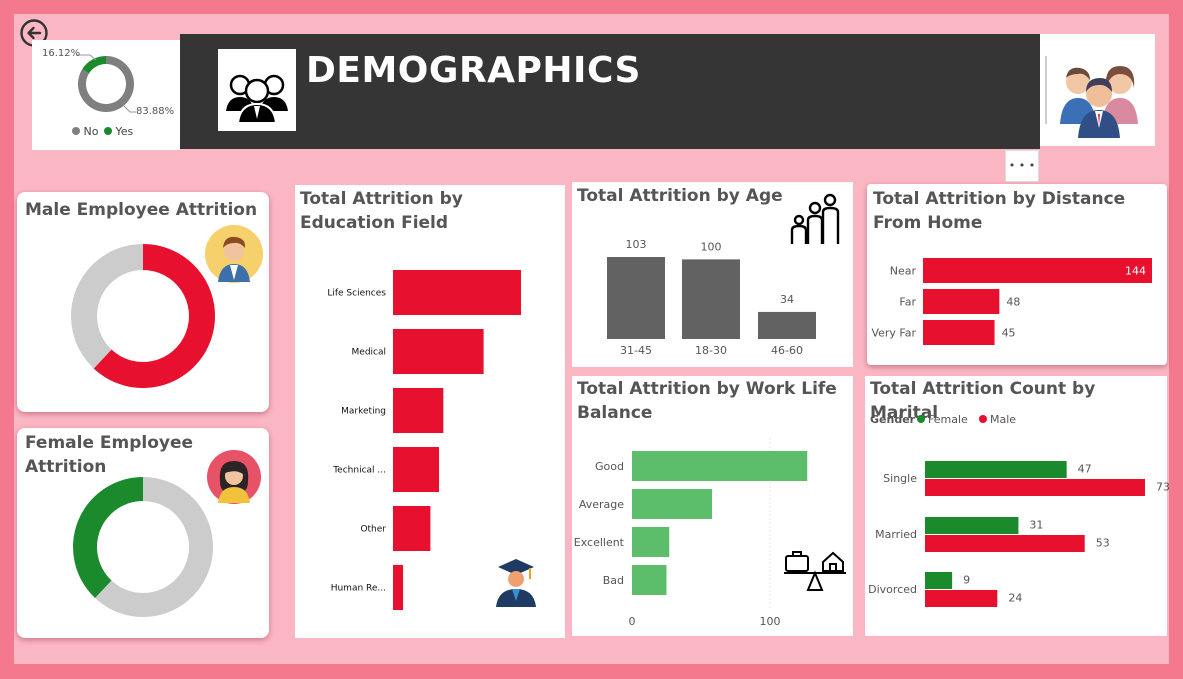 The image size is (1183, 679). What do you see at coordinates (636, 244) in the screenshot?
I see `age-value-label: 103` at bounding box center [636, 244].